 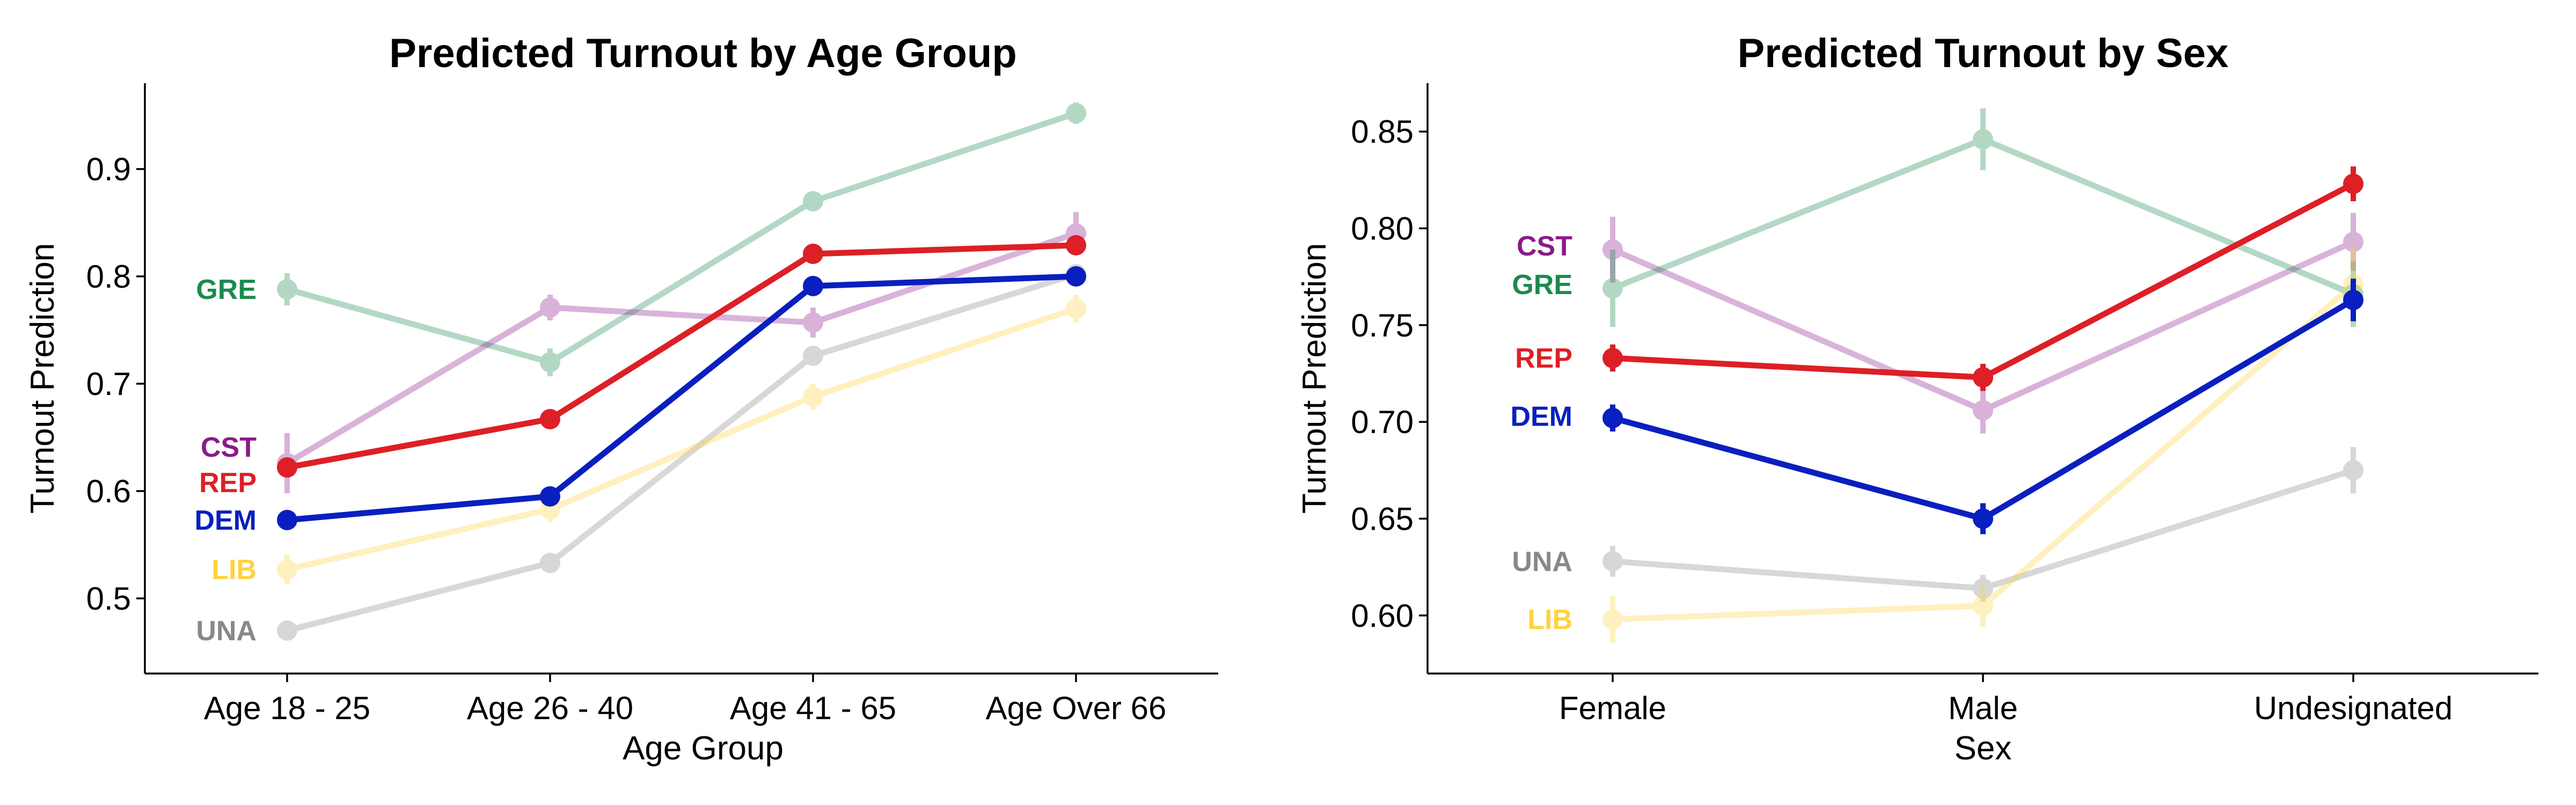 What do you see at coordinates (108, 491) in the screenshot?
I see `y-tick-label: 0.6` at bounding box center [108, 491].